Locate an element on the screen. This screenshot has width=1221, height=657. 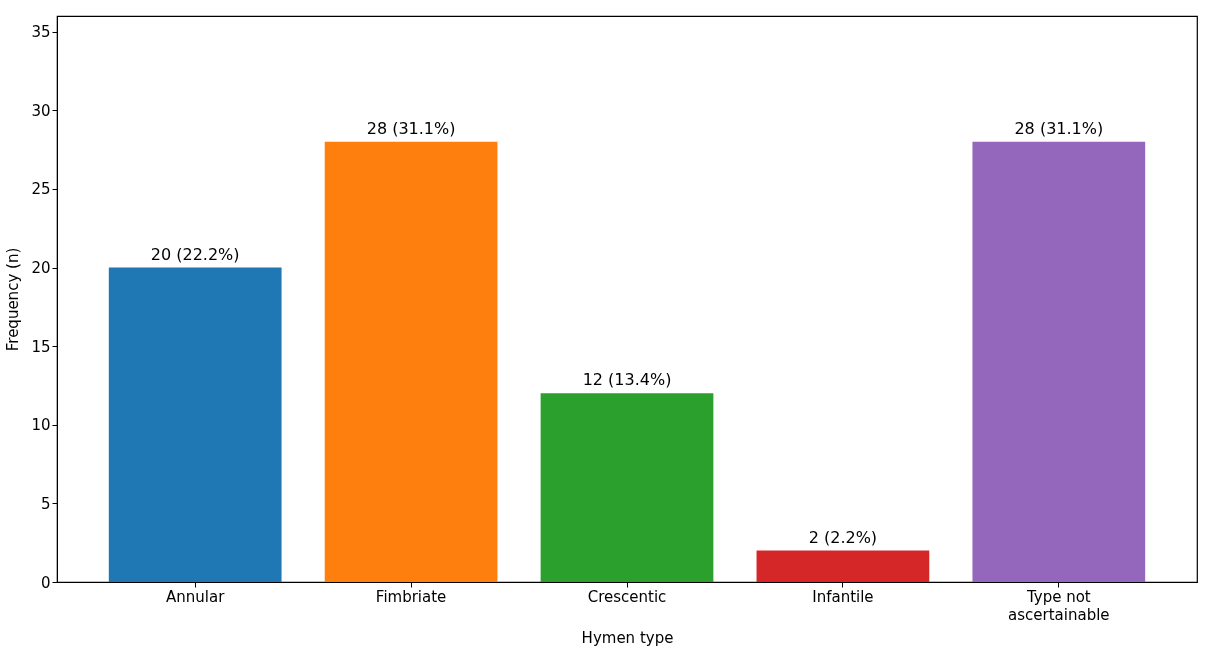
data-label: 12 (13.4%) is located at coordinates (627, 380).